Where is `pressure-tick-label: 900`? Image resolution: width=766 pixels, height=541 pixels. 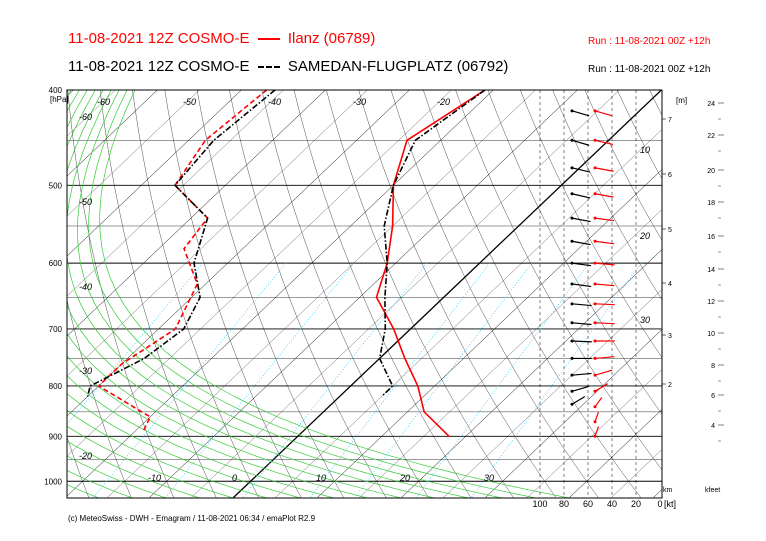
pressure-tick-label: 900 is located at coordinates (56, 436).